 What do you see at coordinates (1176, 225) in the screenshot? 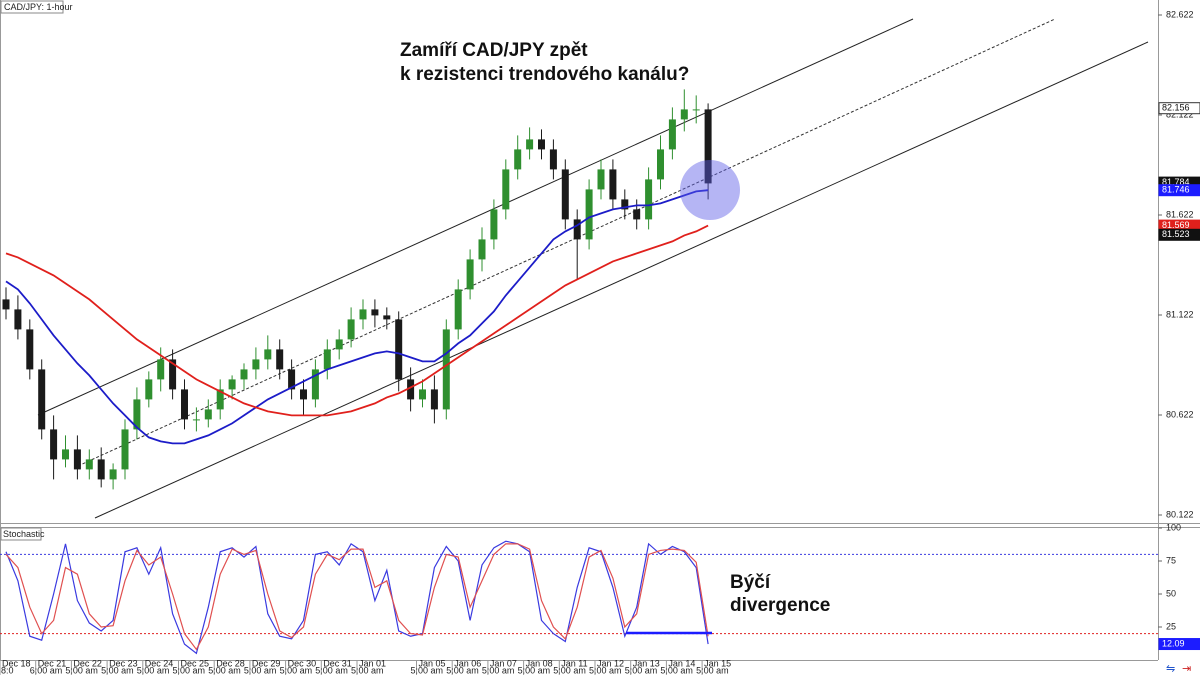
I see `price-label: 81.569` at bounding box center [1176, 225].